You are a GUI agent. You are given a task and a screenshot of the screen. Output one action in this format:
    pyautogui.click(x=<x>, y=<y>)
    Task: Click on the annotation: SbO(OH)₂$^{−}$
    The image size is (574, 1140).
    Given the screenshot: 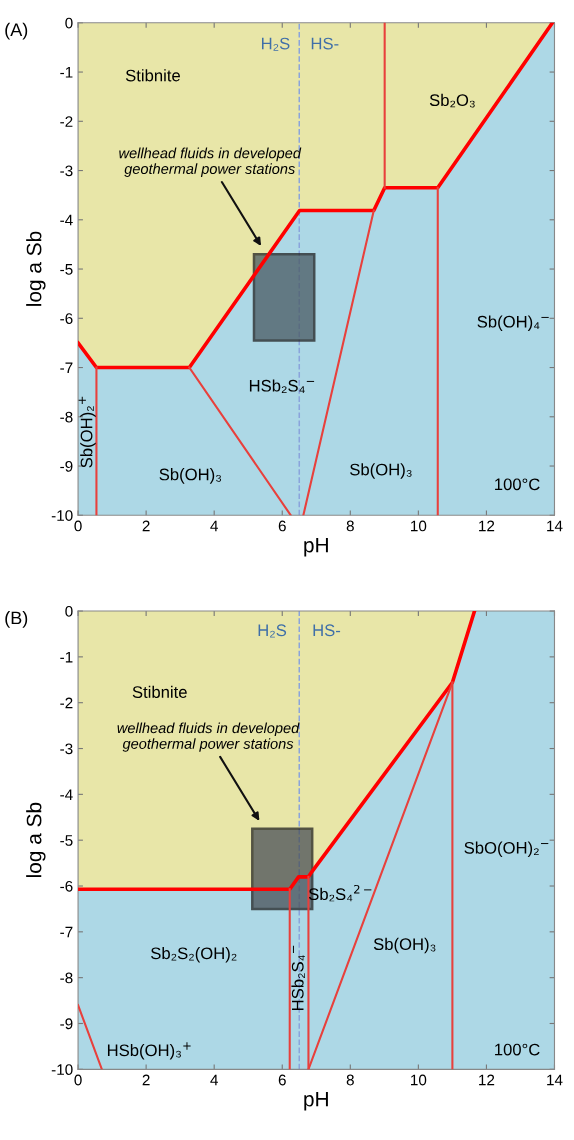 What is the action you would take?
    pyautogui.click(x=506, y=849)
    